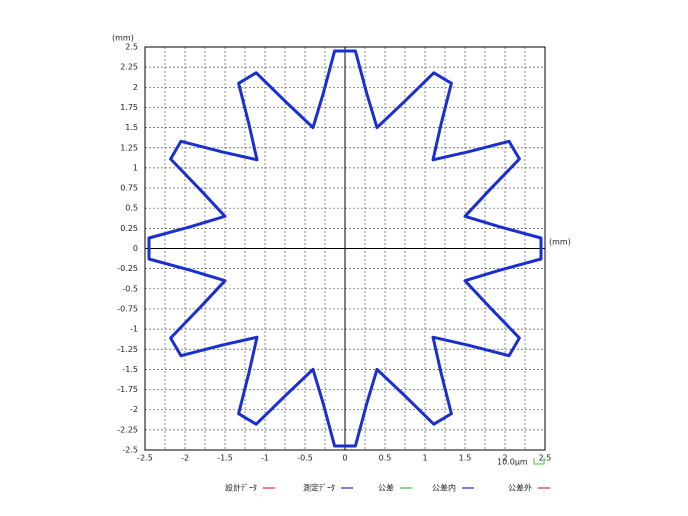 The width and height of the screenshot is (688, 516). What do you see at coordinates (135, 248) in the screenshot?
I see `y-tick-label: 0` at bounding box center [135, 248].